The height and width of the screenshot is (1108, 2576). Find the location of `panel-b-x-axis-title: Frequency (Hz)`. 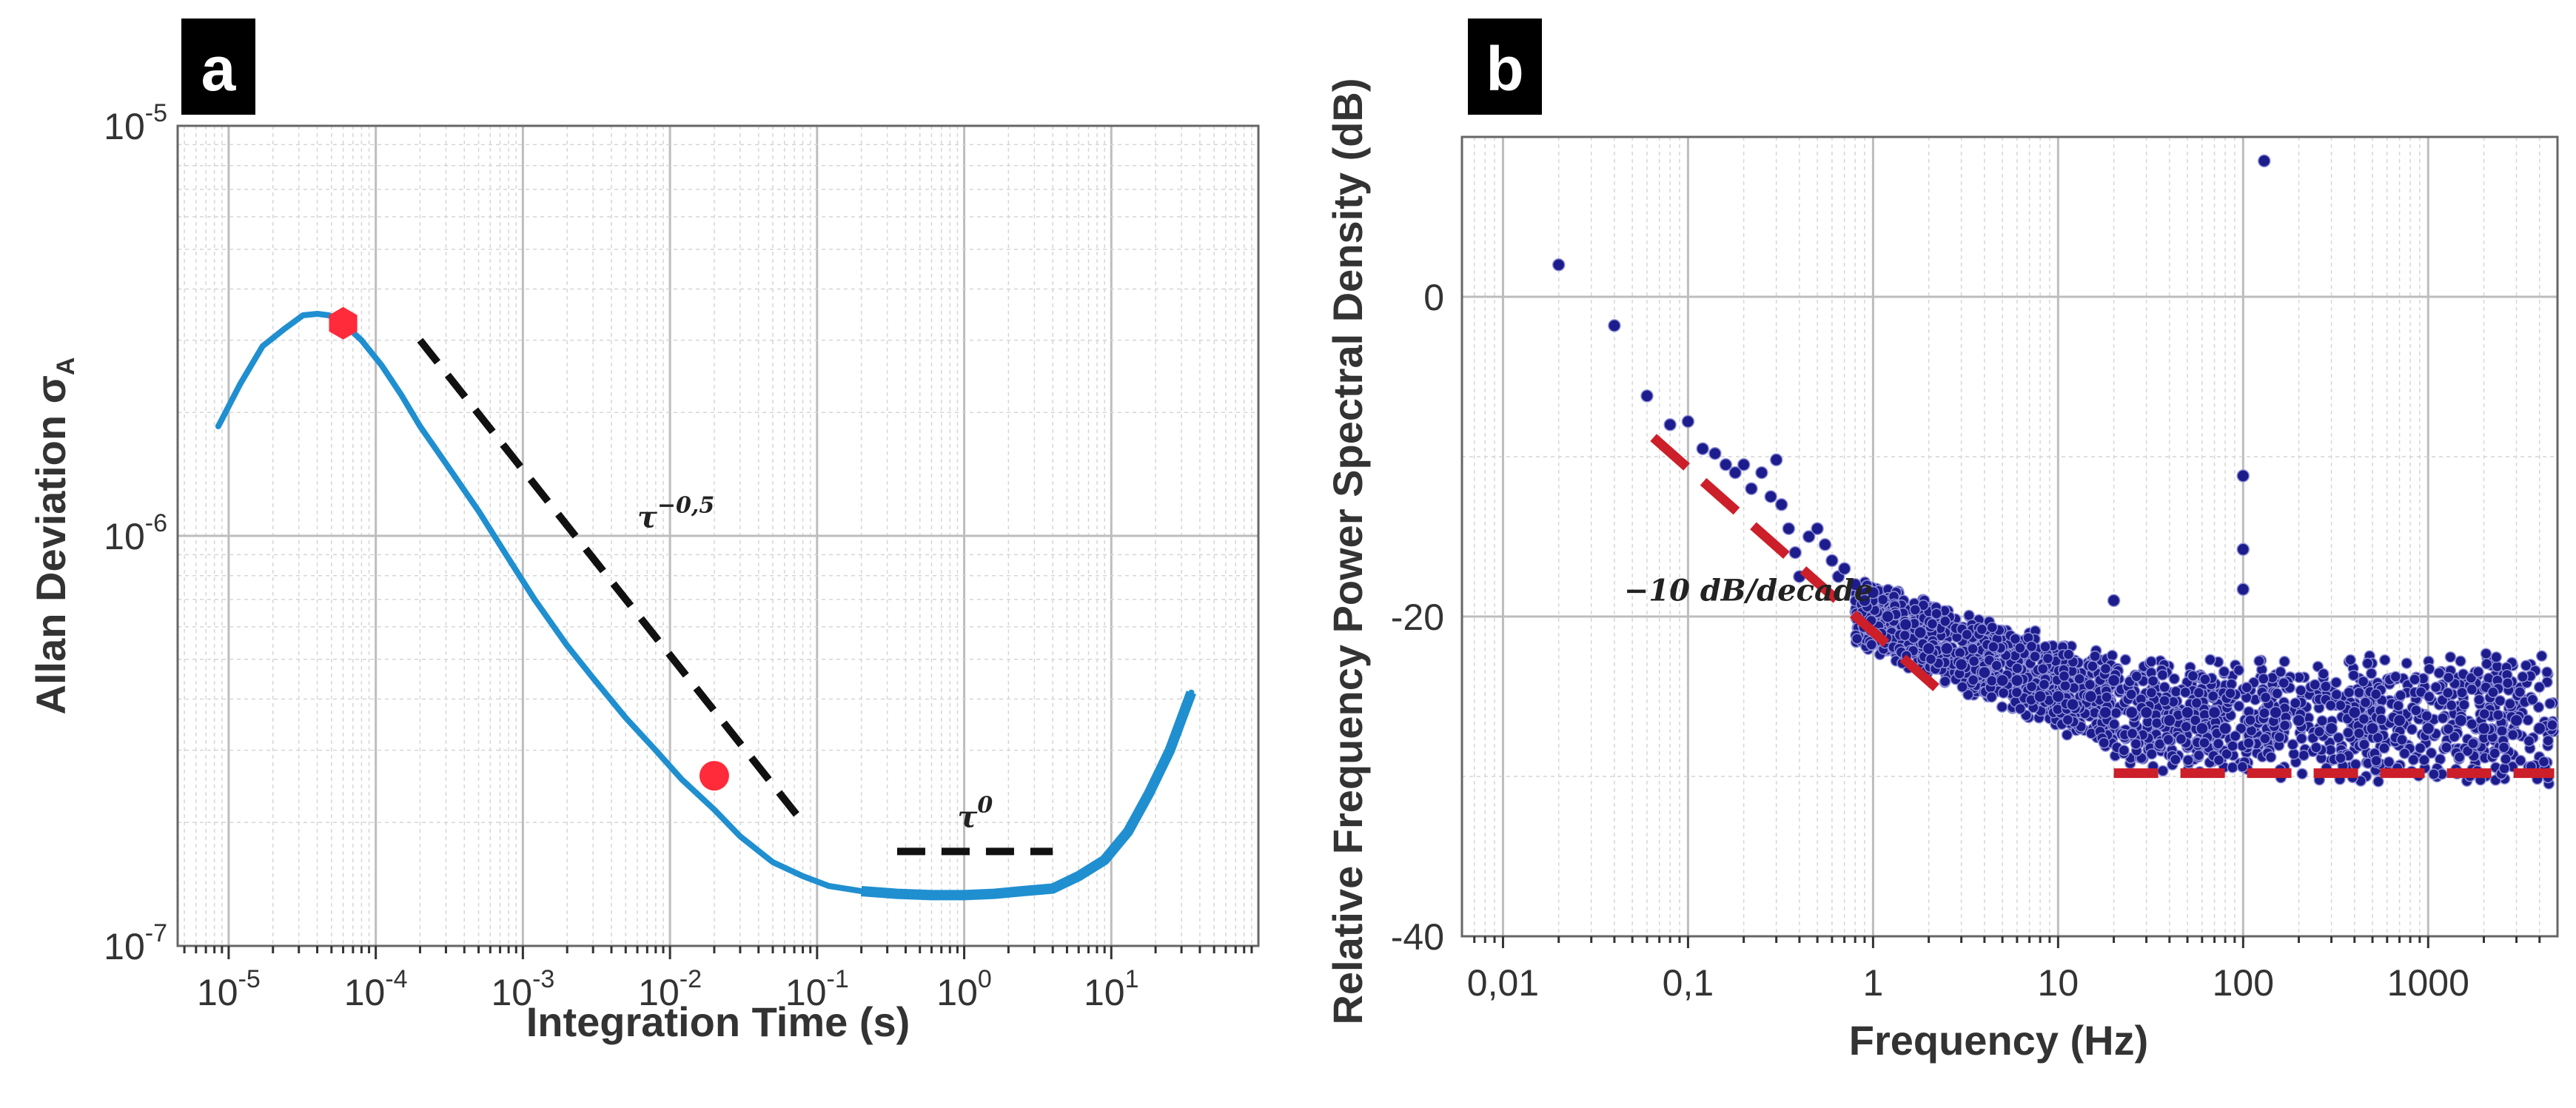

panel-b-x-axis-title: Frequency (Hz) is located at coordinates (1999, 1040).